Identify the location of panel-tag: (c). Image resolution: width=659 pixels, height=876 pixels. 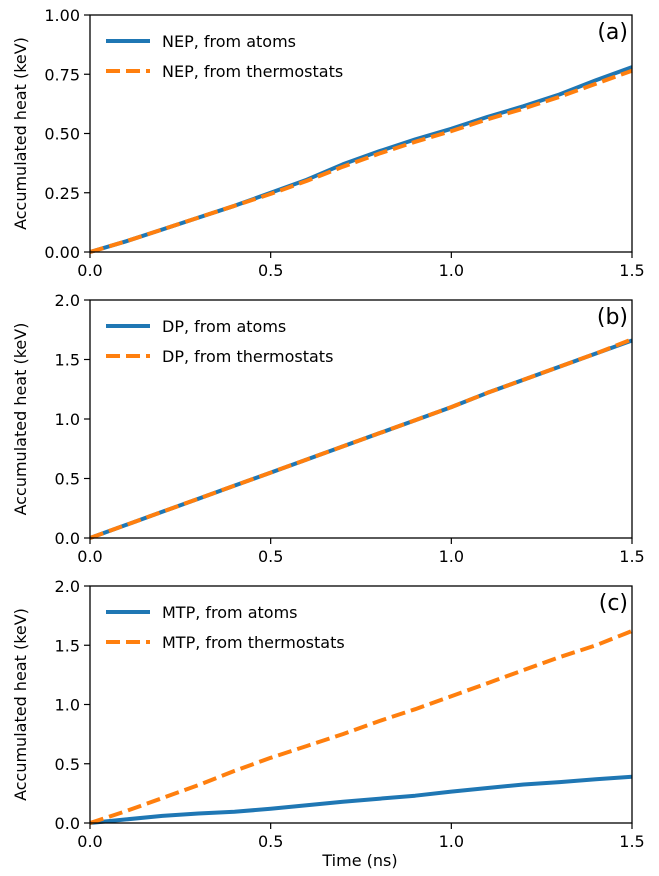
(613, 603).